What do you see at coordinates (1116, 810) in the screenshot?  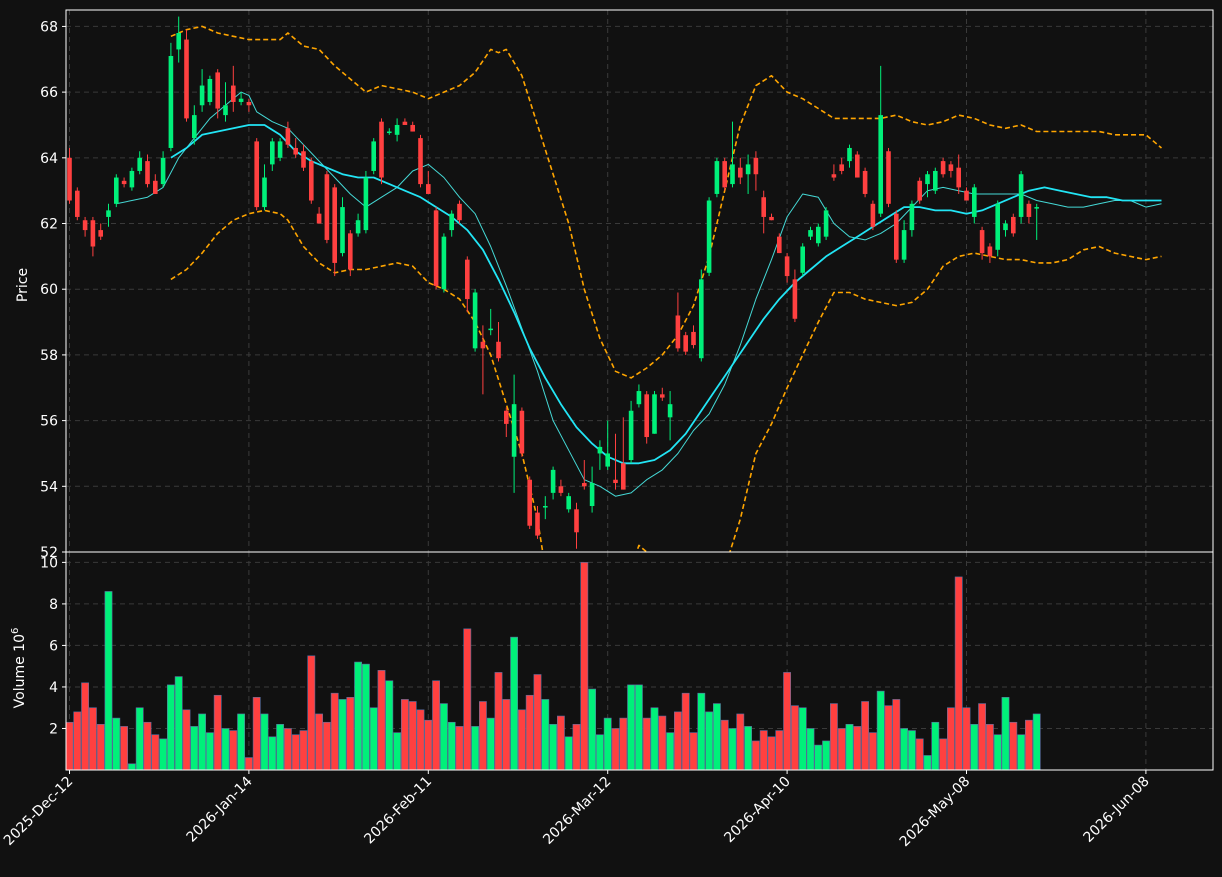 I see `date-tick-label: 2026-Jun-08` at bounding box center [1116, 810].